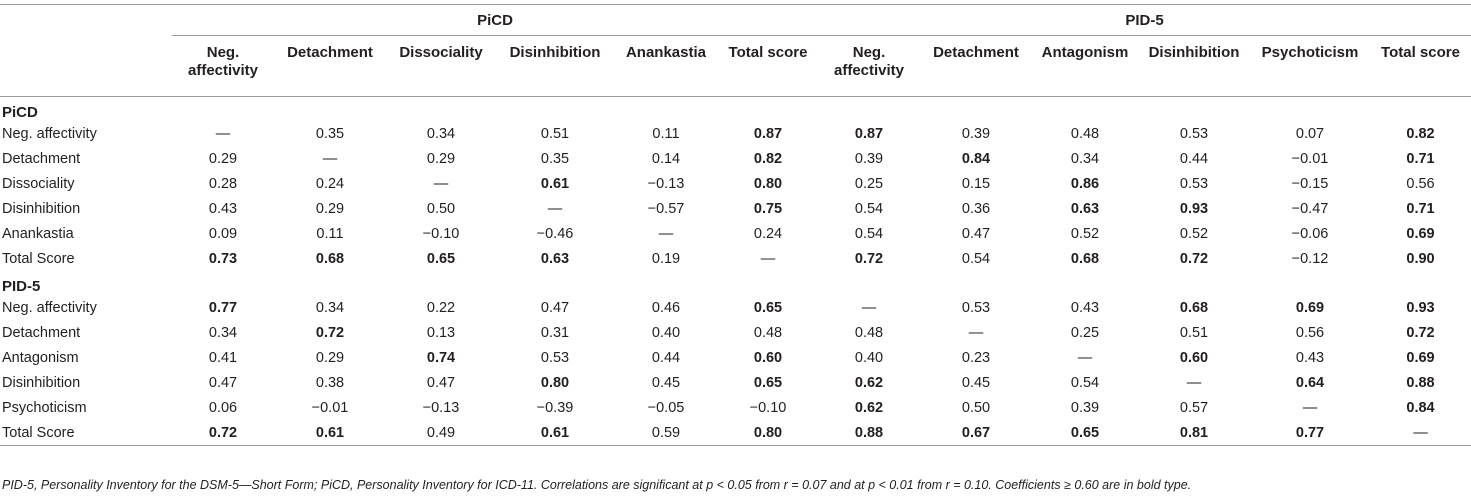  Describe the element at coordinates (768, 433) in the screenshot. I see `table-cell: 0.80` at that location.